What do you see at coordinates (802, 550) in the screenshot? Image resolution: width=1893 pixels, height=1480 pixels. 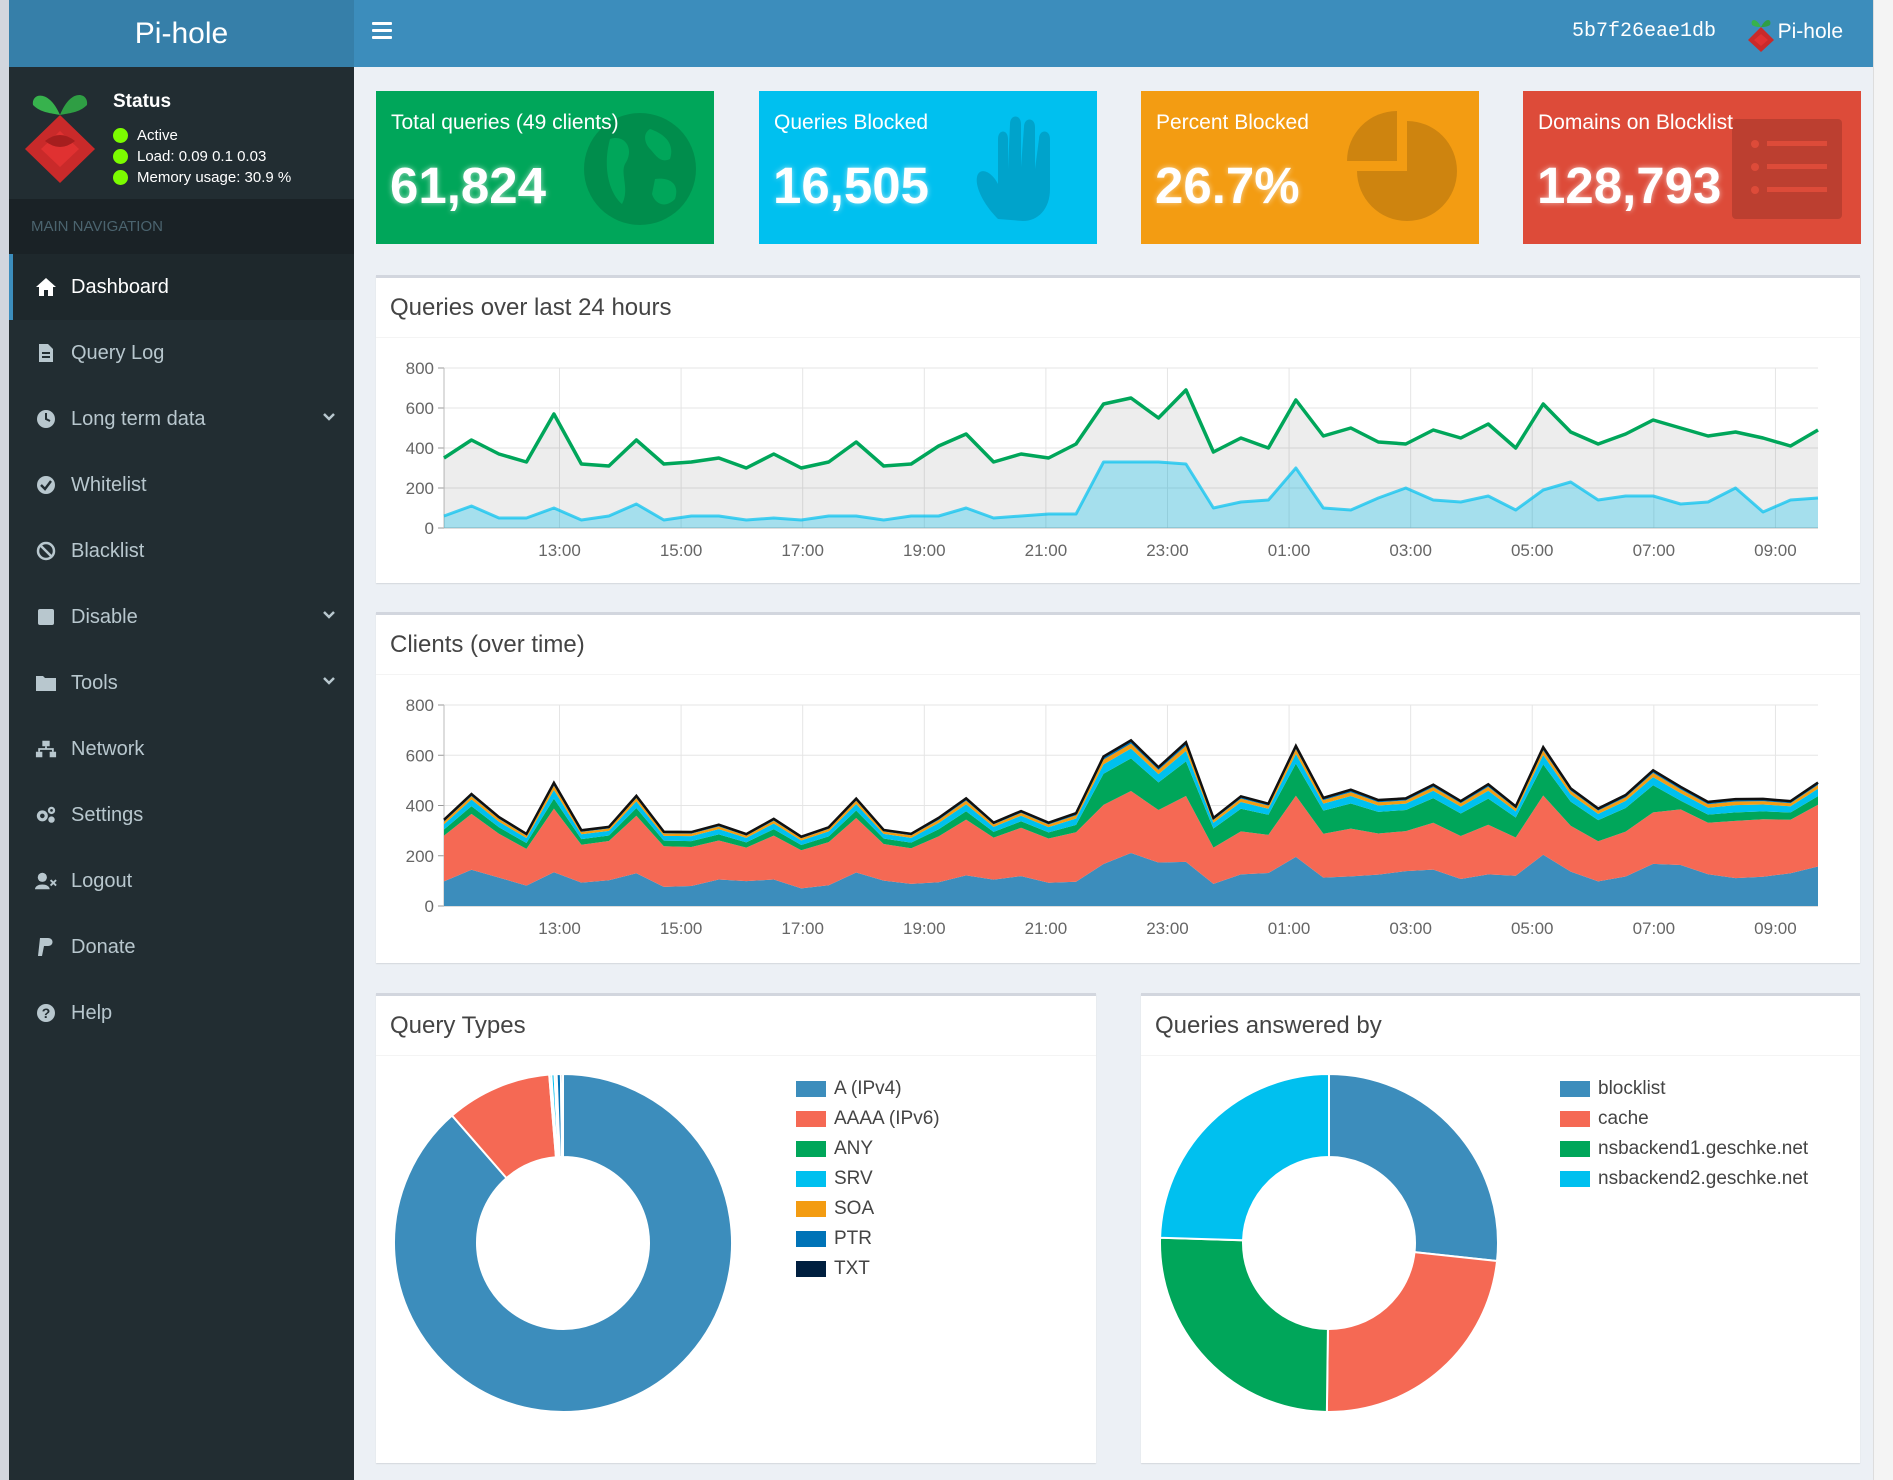 I see `x-tick-label: 17:00` at bounding box center [802, 550].